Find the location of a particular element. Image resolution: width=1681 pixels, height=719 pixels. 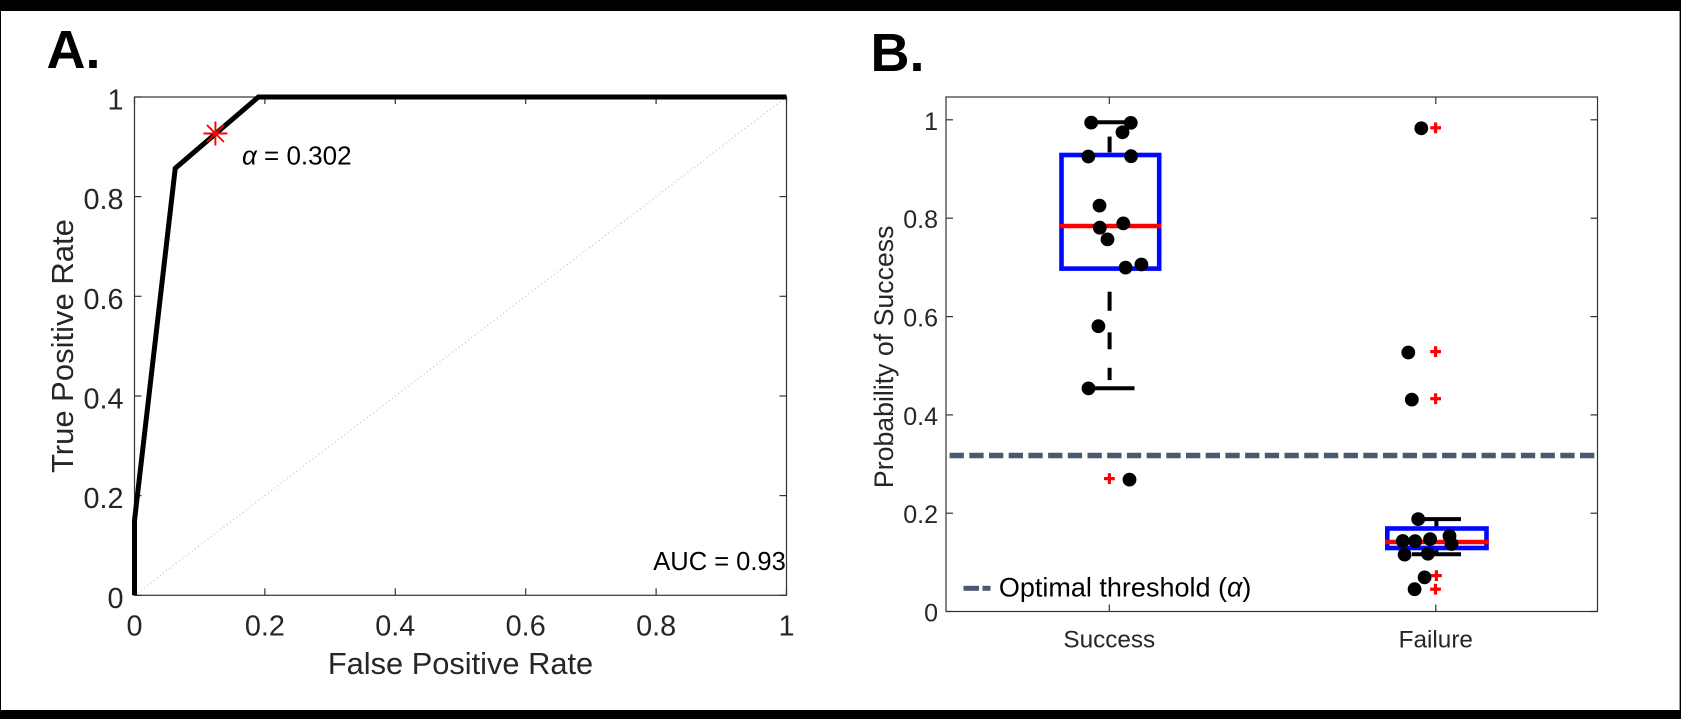

svg-text: B. is located at coordinates (898, 53).